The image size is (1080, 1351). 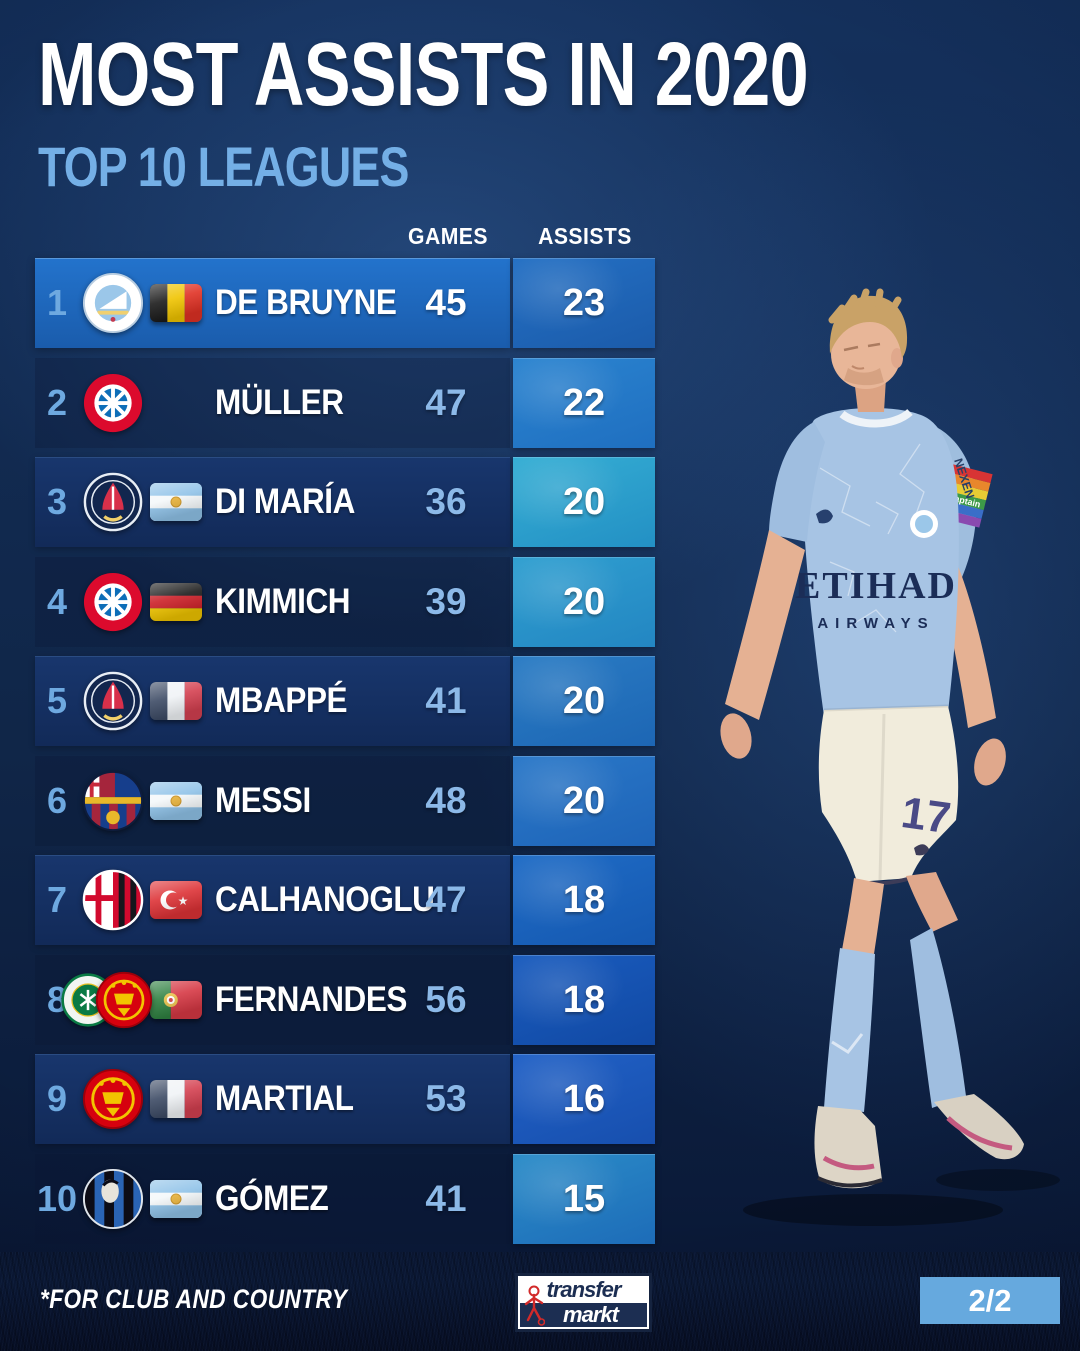 What do you see at coordinates (921, 850) in the screenshot?
I see `puma-logo-on-shorts` at bounding box center [921, 850].